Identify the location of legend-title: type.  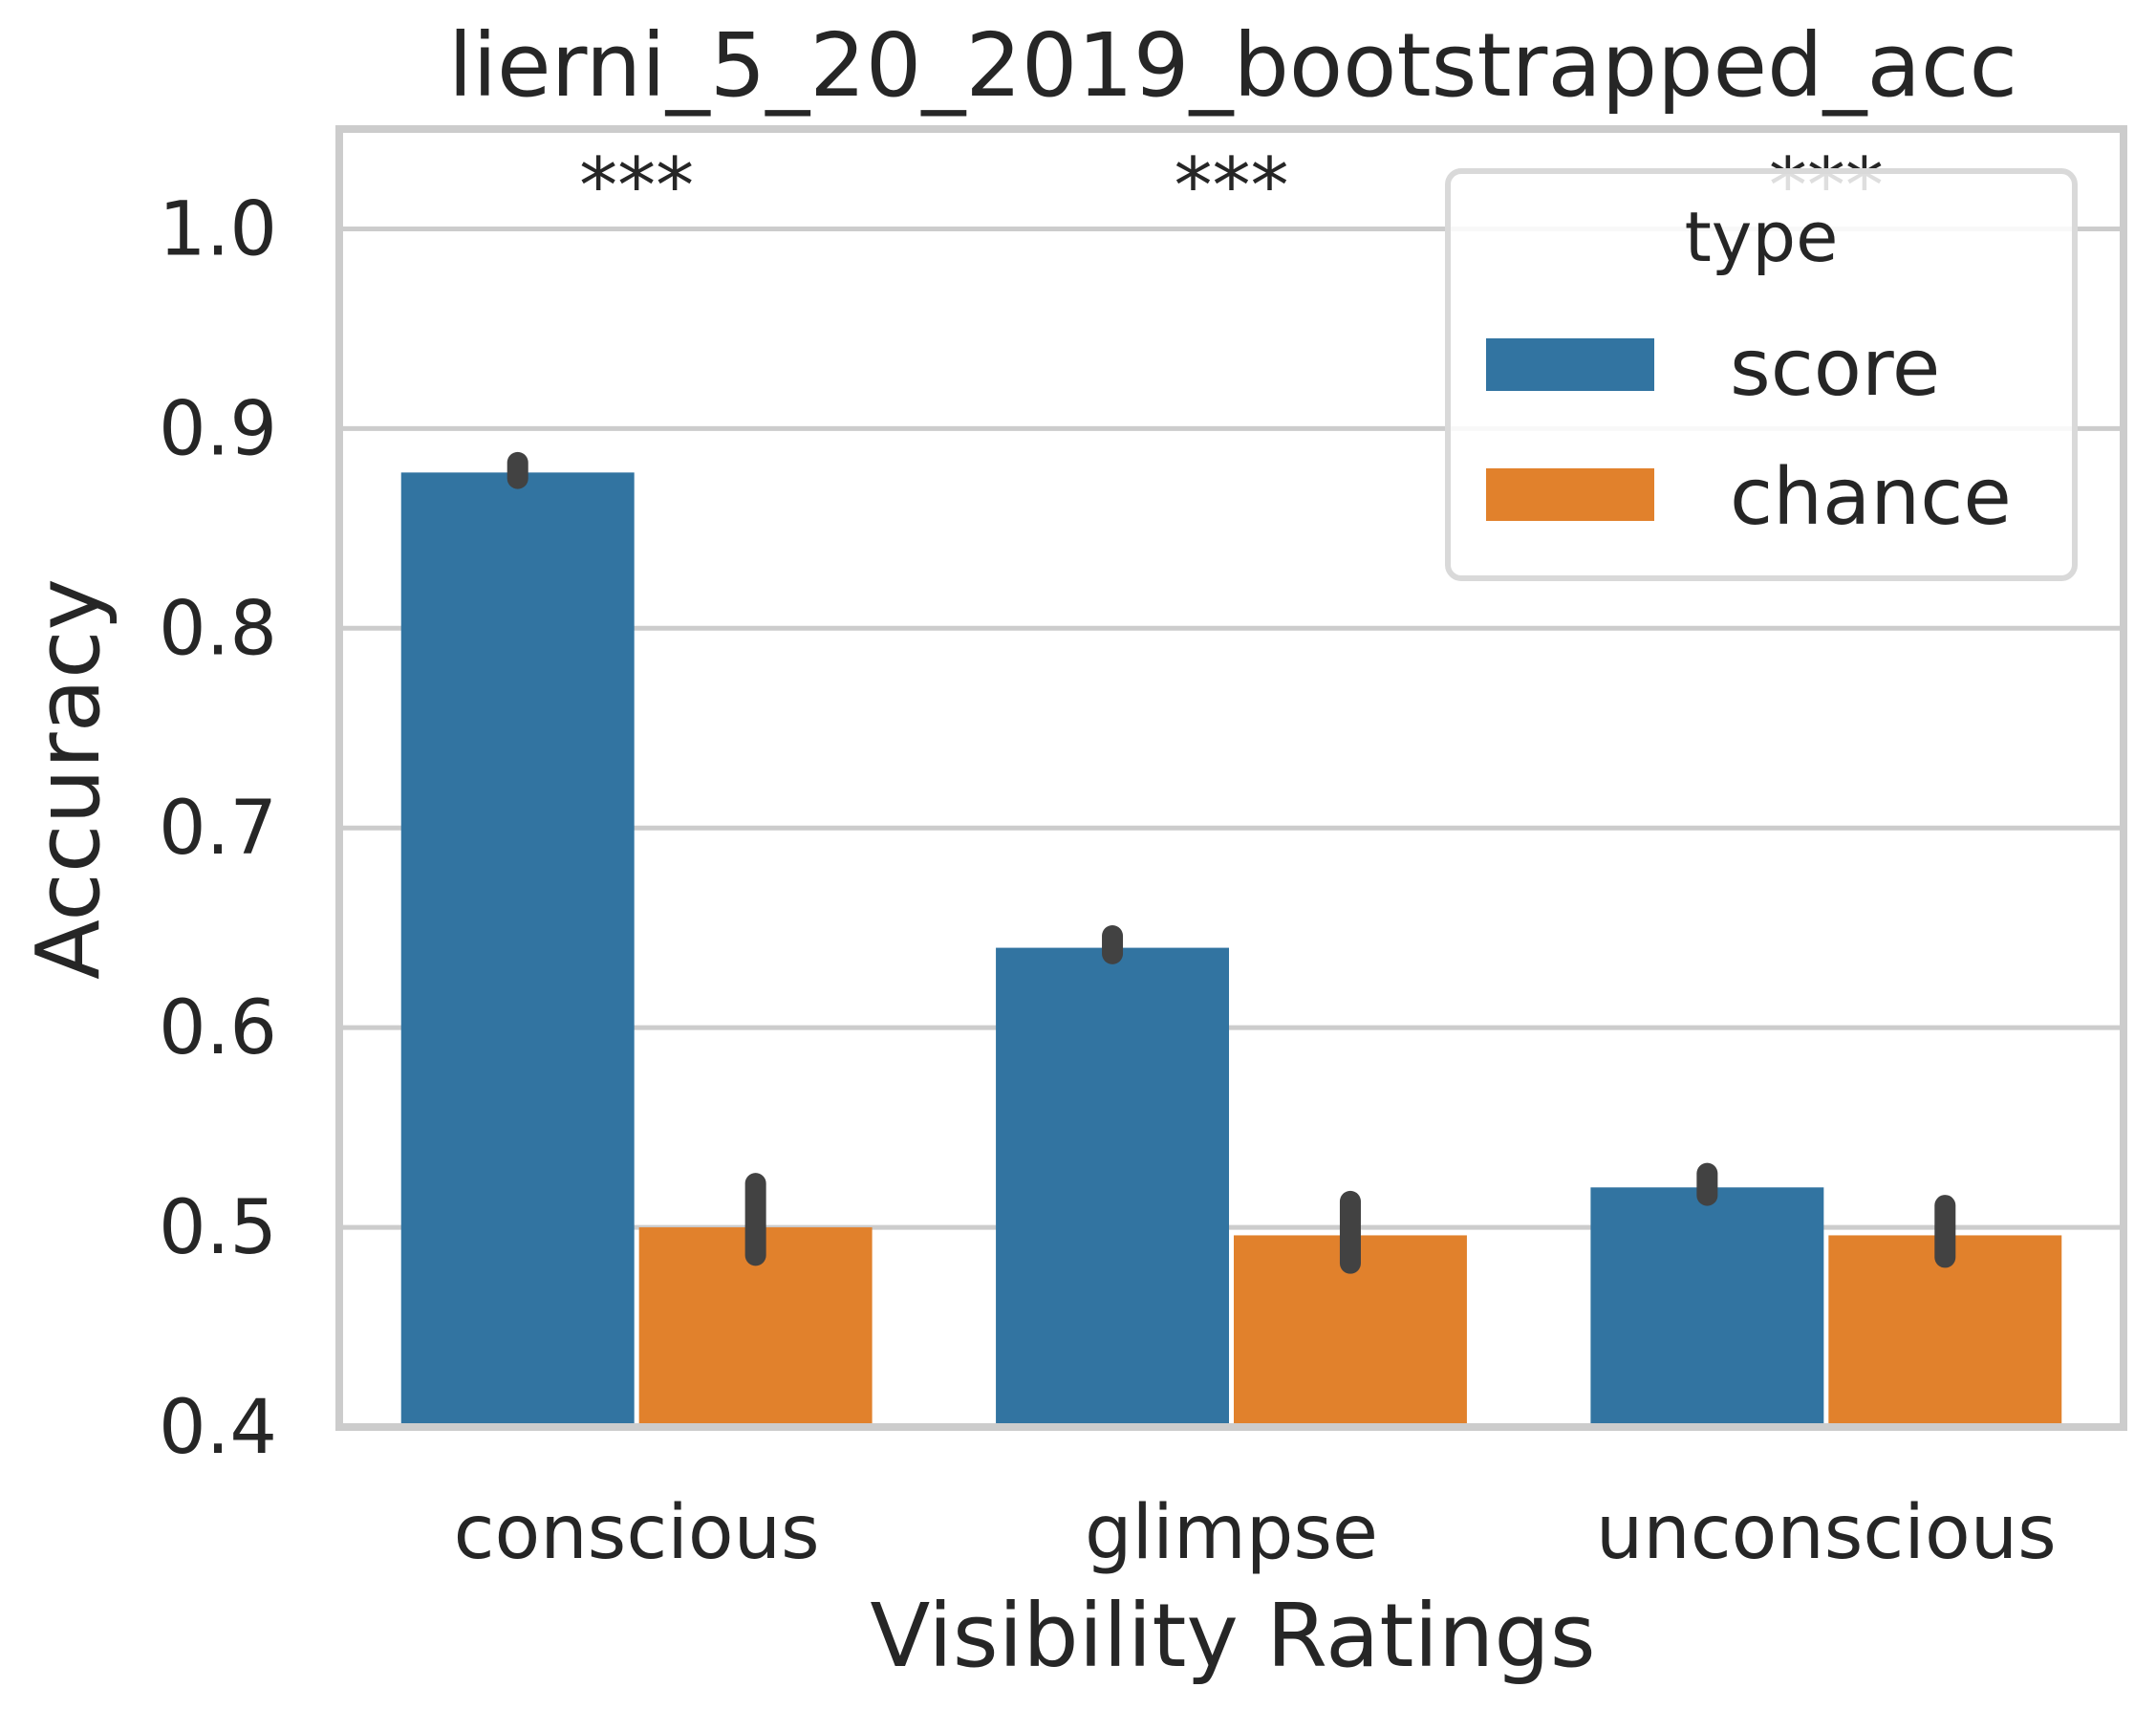
(1762, 237).